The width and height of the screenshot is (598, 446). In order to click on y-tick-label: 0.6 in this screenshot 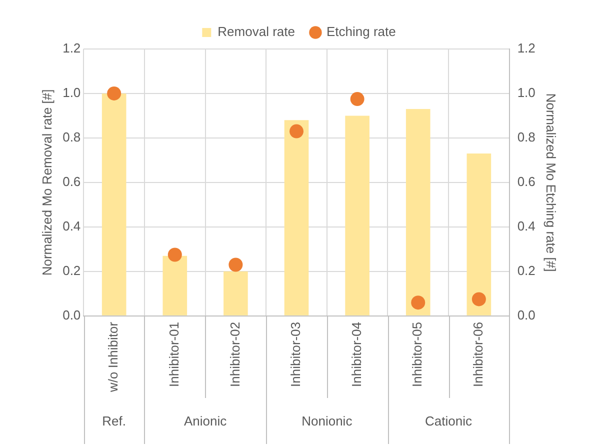, I will do `click(71, 182)`.